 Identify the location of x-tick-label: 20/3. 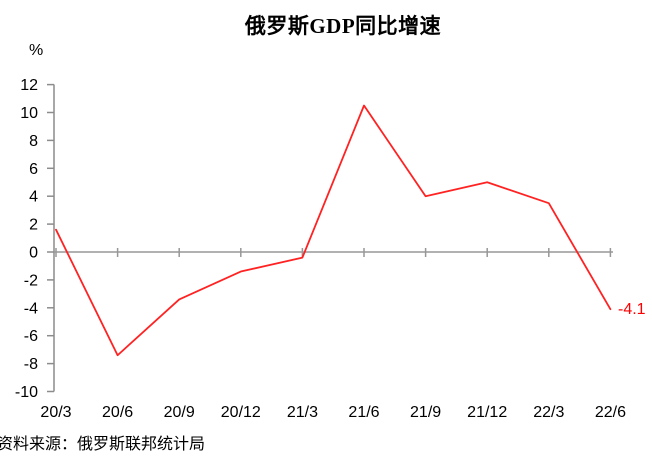
(55, 412).